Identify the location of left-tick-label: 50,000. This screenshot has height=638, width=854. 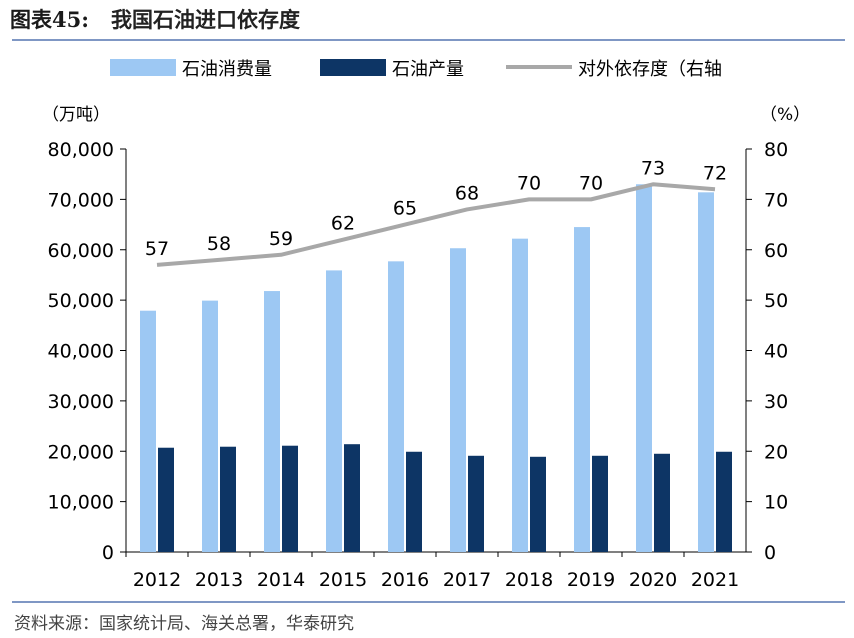
(81, 301).